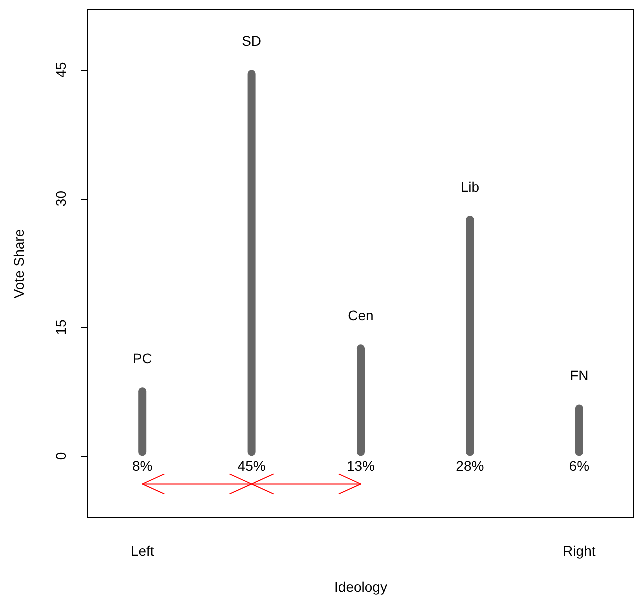  Describe the element at coordinates (470, 466) in the screenshot. I see `data-label: 28%` at that location.